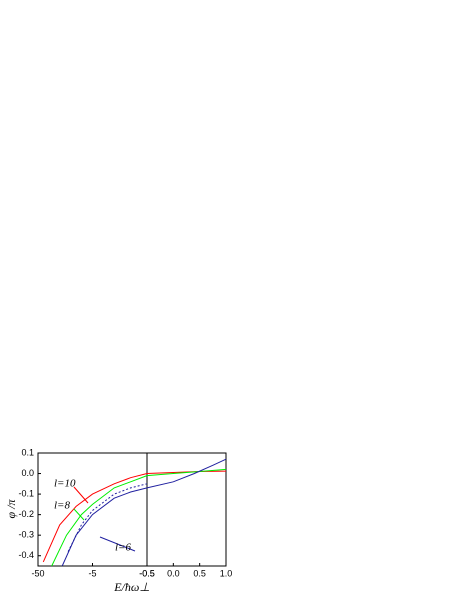  Describe the element at coordinates (27, 473) in the screenshot. I see `y-tick-label: 0.0` at that location.